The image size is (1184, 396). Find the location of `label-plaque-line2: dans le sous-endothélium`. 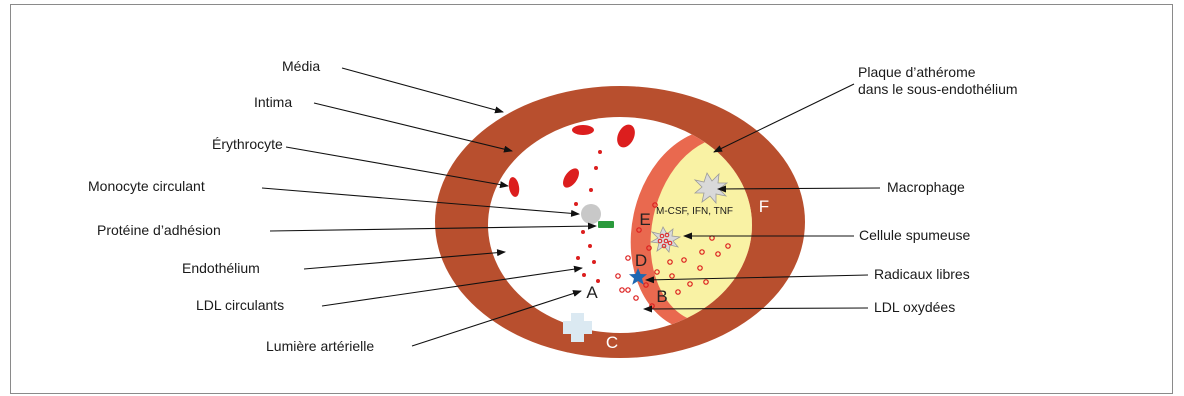

label-plaque-line2: dans le sous-endothélium is located at coordinates (938, 89).